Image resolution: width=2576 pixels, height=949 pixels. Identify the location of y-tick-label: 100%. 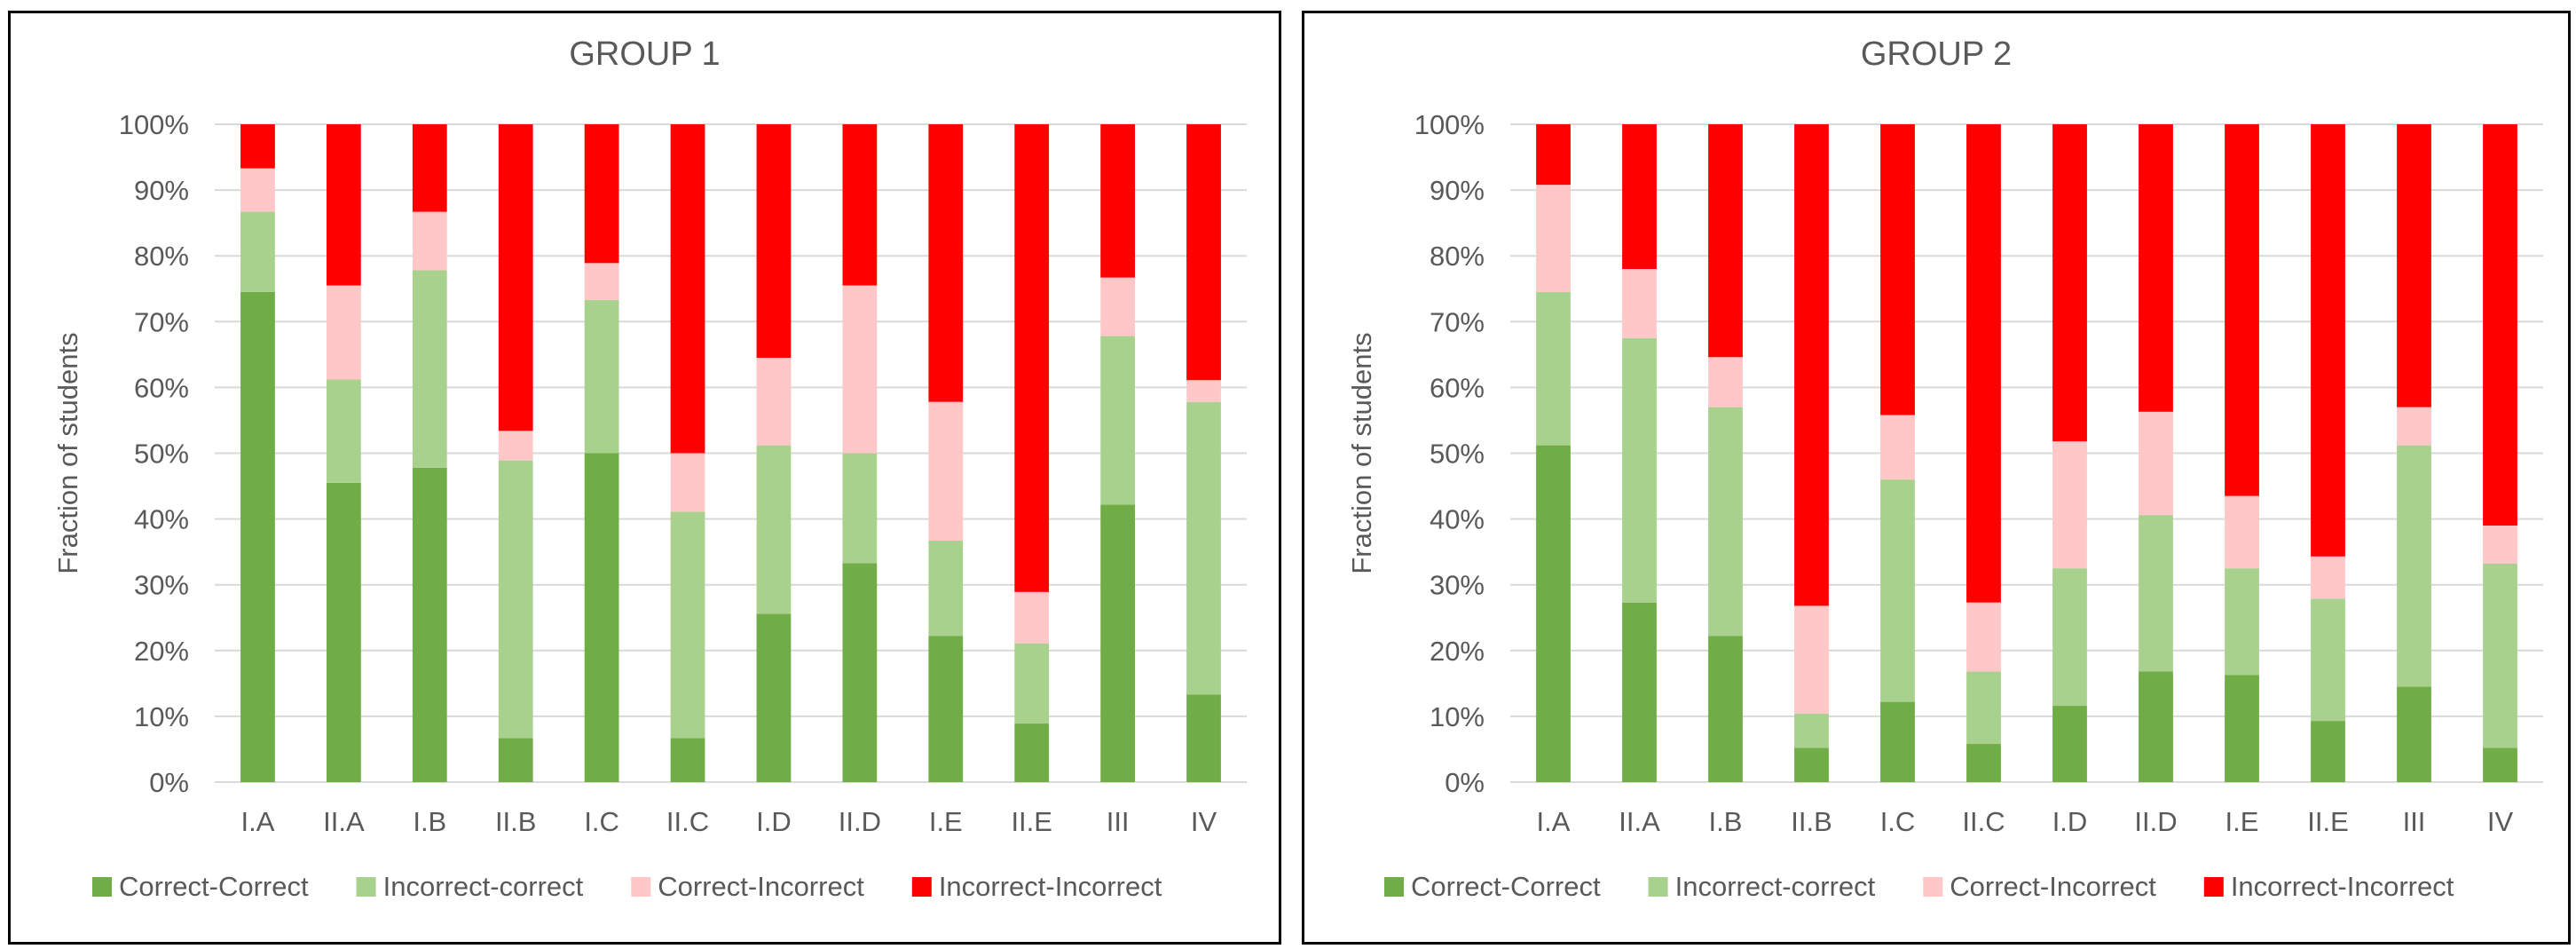
(154, 124).